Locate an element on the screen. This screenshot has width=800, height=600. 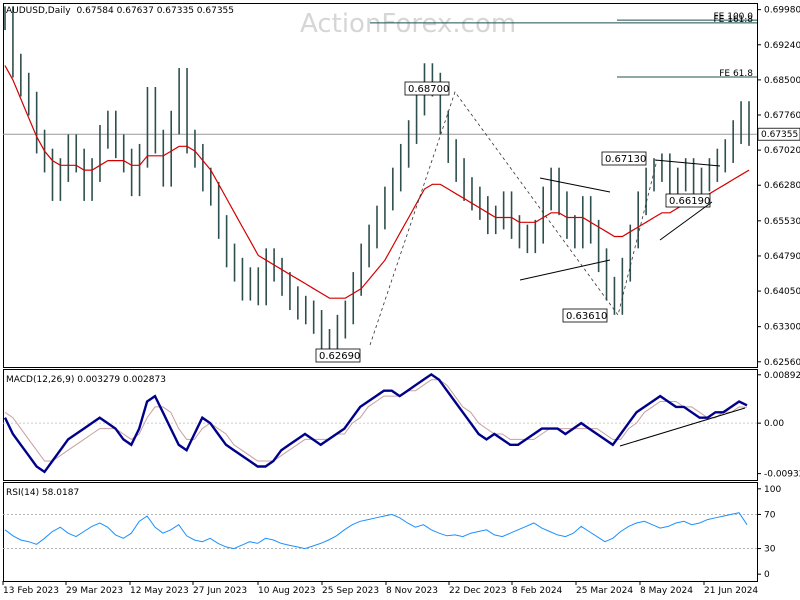
y-tick-label-main: 0.64050 is located at coordinates (782, 292).